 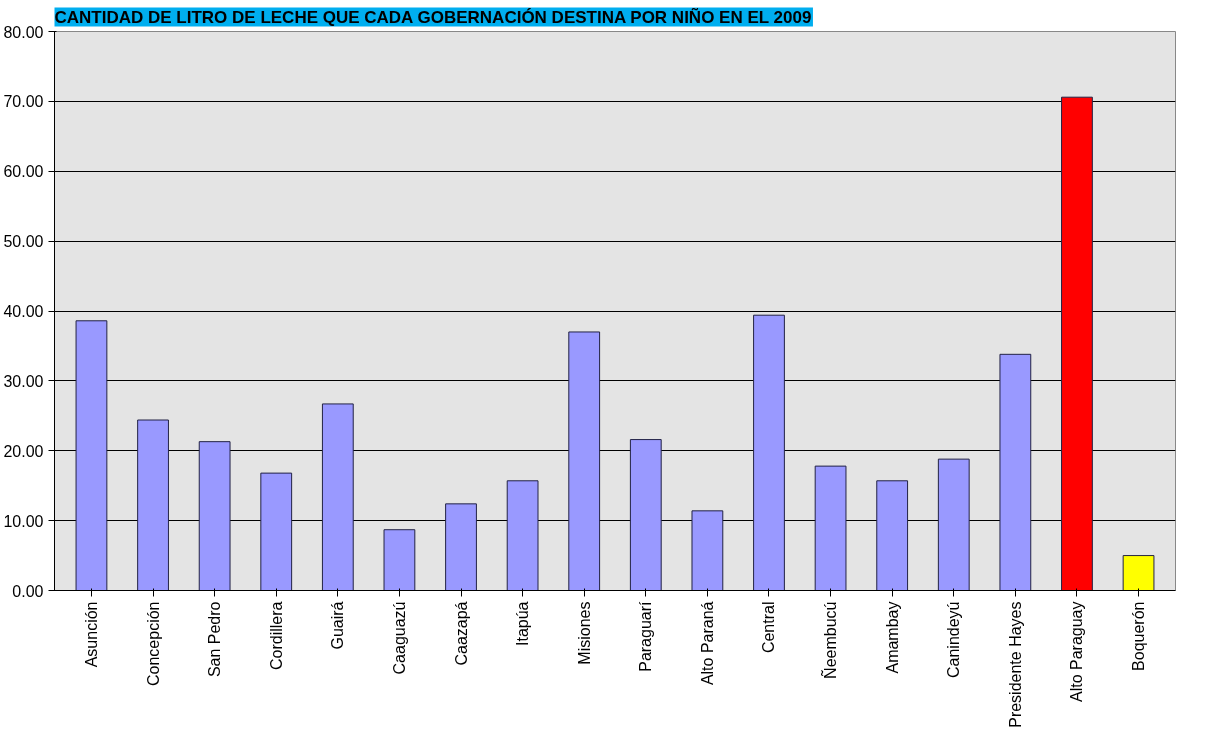 What do you see at coordinates (23, 381) in the screenshot?
I see `y-tick-label: 30.00` at bounding box center [23, 381].